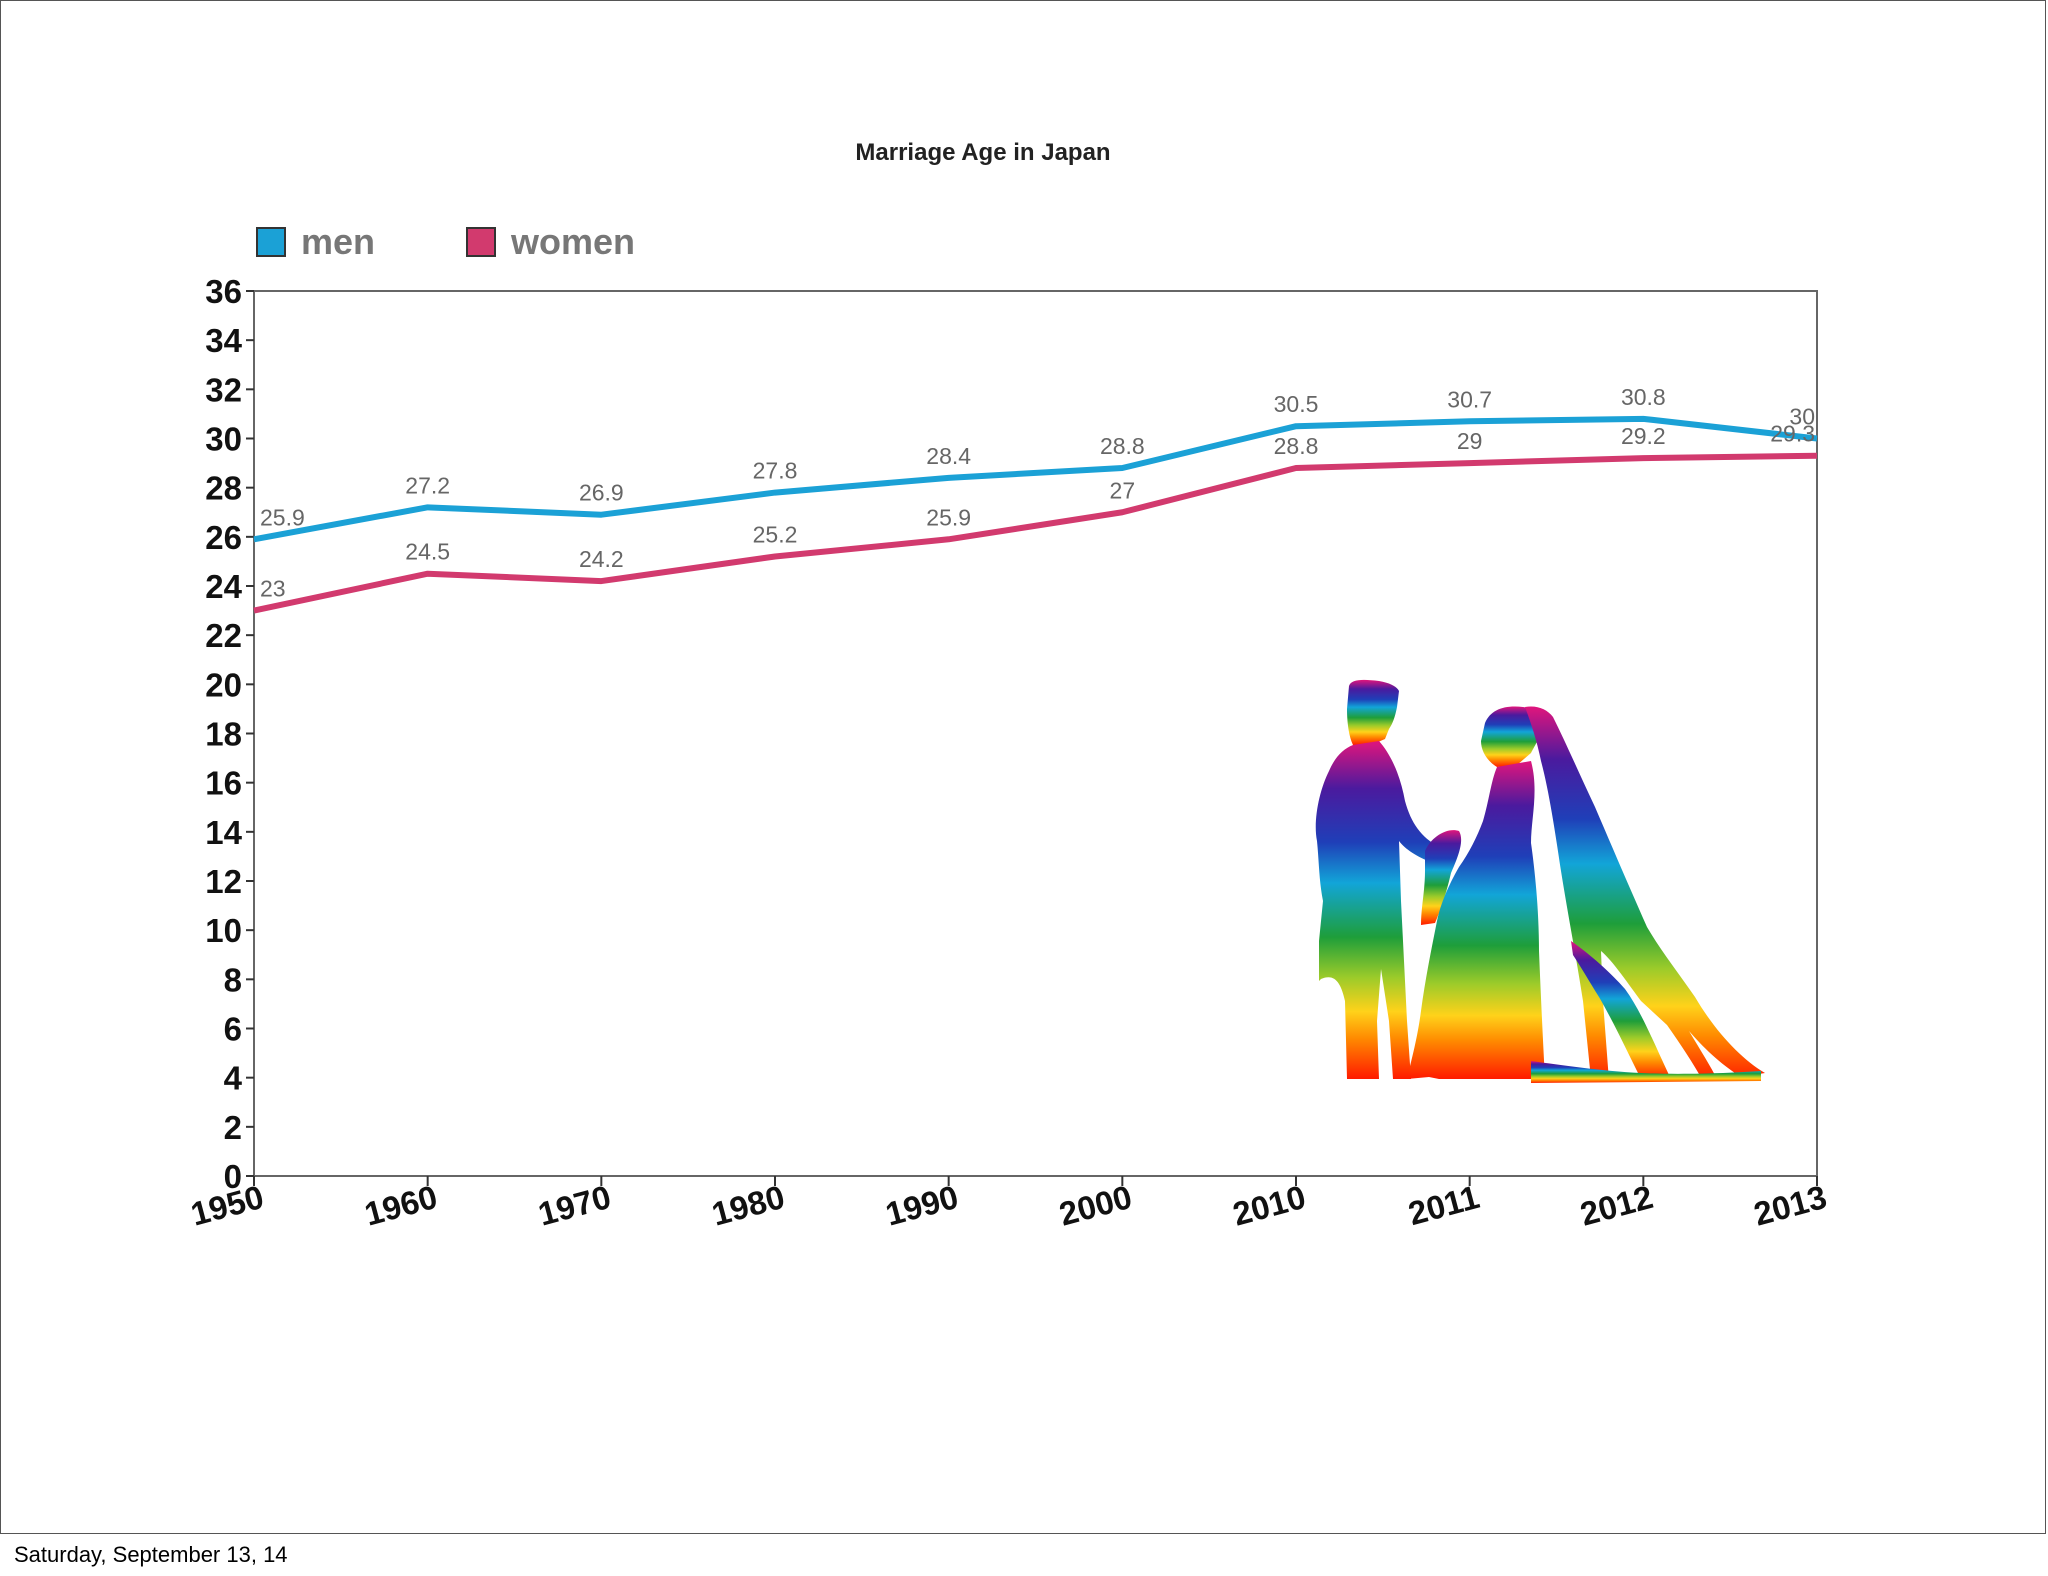 The image size is (2048, 1576). What do you see at coordinates (223, 881) in the screenshot?
I see `y-tick-label: 12` at bounding box center [223, 881].